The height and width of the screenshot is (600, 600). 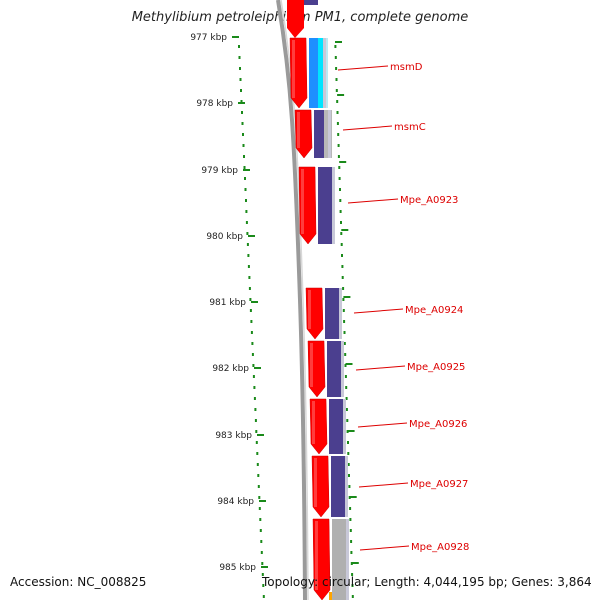 What do you see at coordinates (219, 171) in the screenshot?
I see `kbp-label: 979 kbp` at bounding box center [219, 171].